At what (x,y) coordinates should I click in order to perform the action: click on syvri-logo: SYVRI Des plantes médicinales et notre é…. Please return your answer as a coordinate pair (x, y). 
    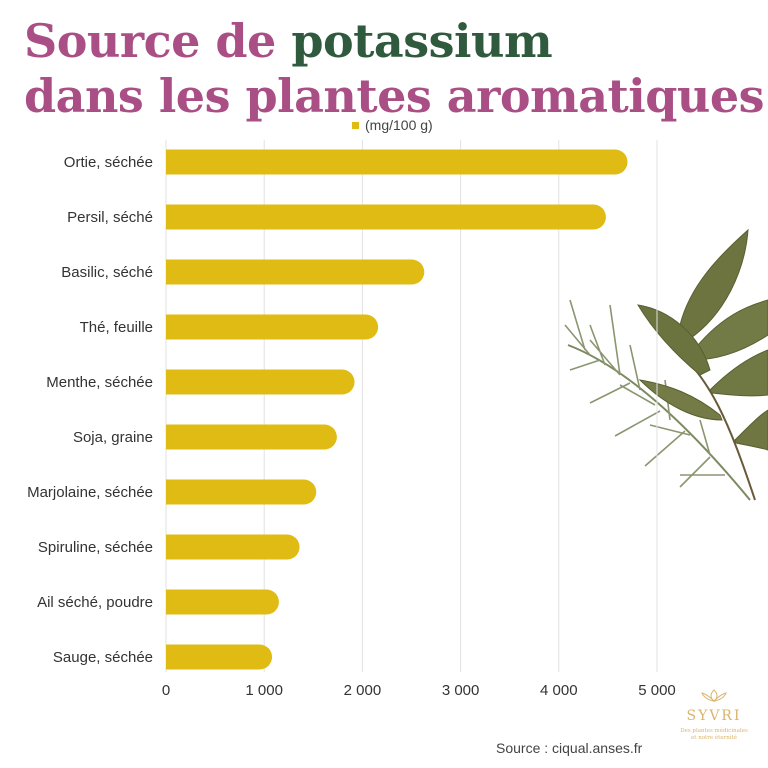
    Looking at the image, I should click on (714, 715).